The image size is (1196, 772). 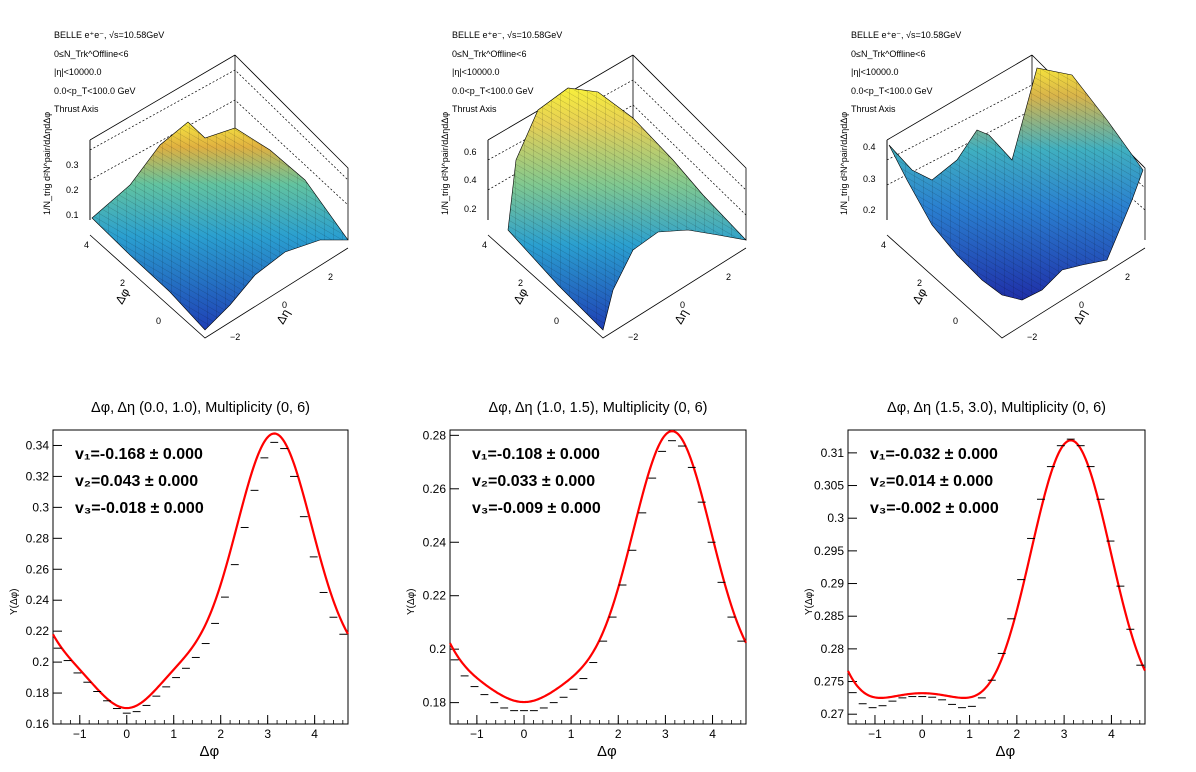 What do you see at coordinates (682, 305) in the screenshot?
I see `eta-tick-label: 0` at bounding box center [682, 305].